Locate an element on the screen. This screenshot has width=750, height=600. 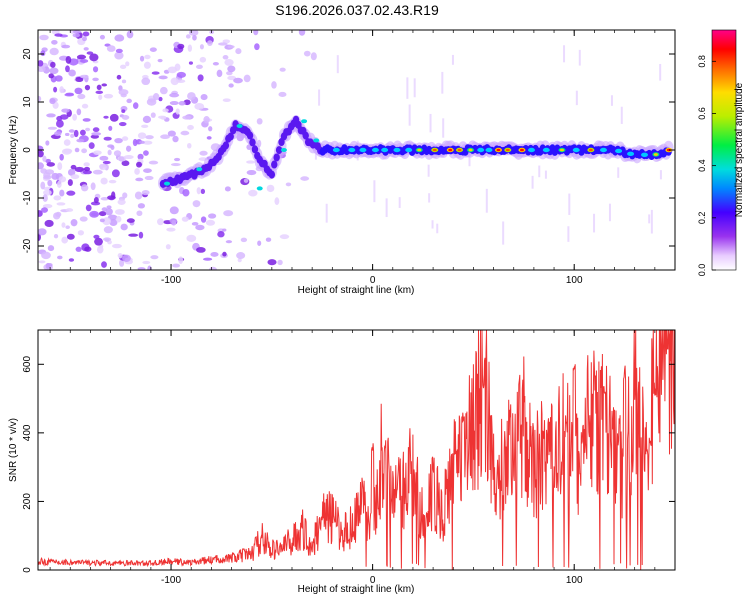
spectrogram-x-tick-label: -100 is located at coordinates (171, 280).